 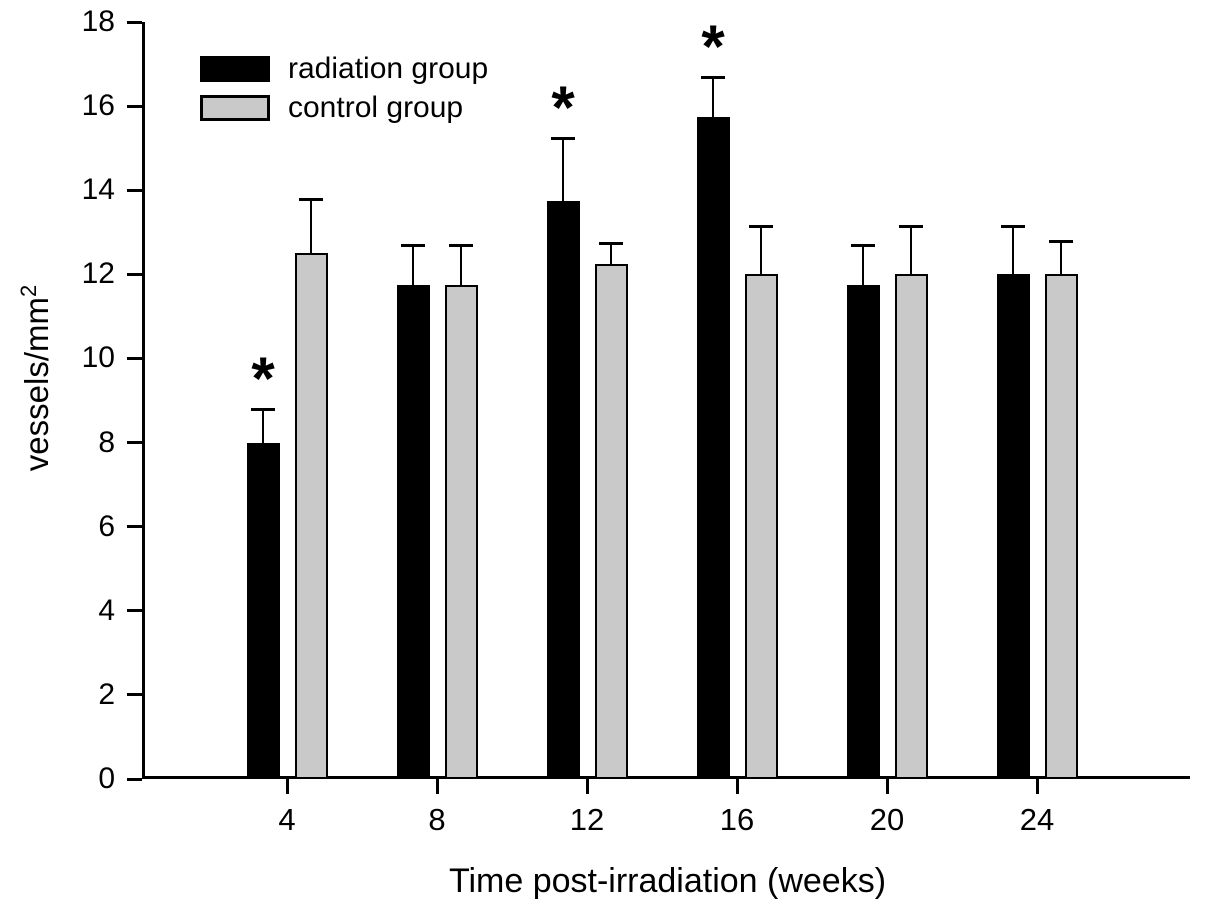 I want to click on legend-swatch-control-group, so click(x=235, y=108).